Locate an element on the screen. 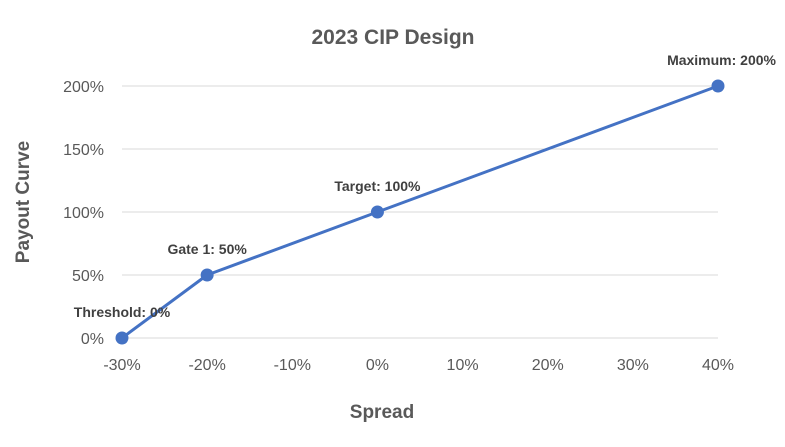  x-tick-label: 30% is located at coordinates (633, 365).